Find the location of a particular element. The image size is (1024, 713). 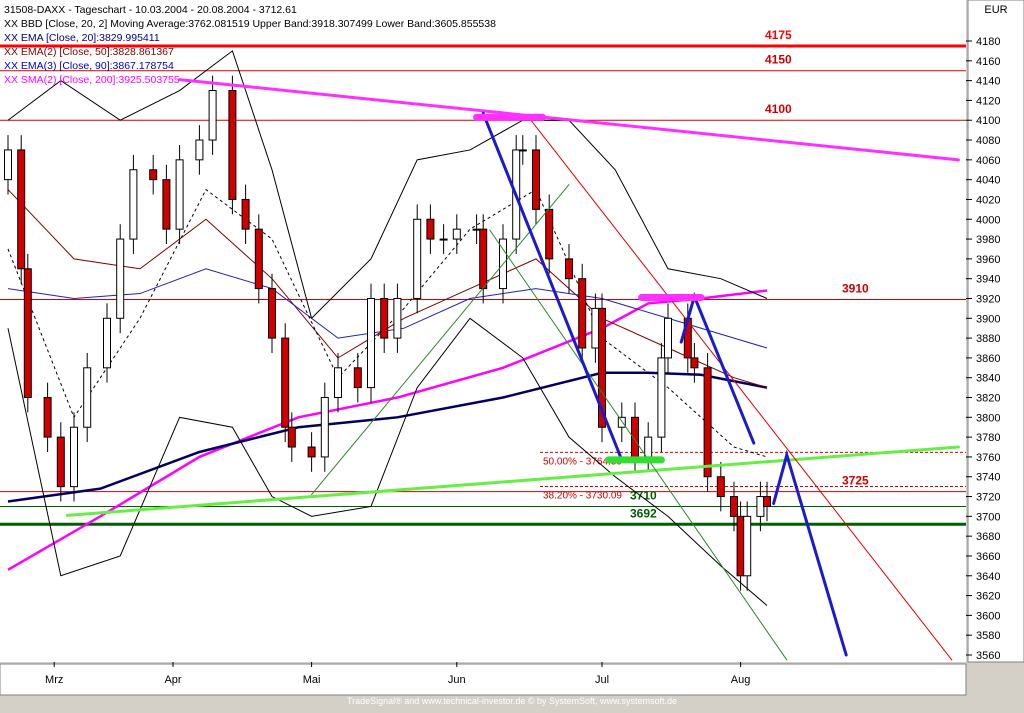

y-tick-label: 4080 is located at coordinates (988, 141).